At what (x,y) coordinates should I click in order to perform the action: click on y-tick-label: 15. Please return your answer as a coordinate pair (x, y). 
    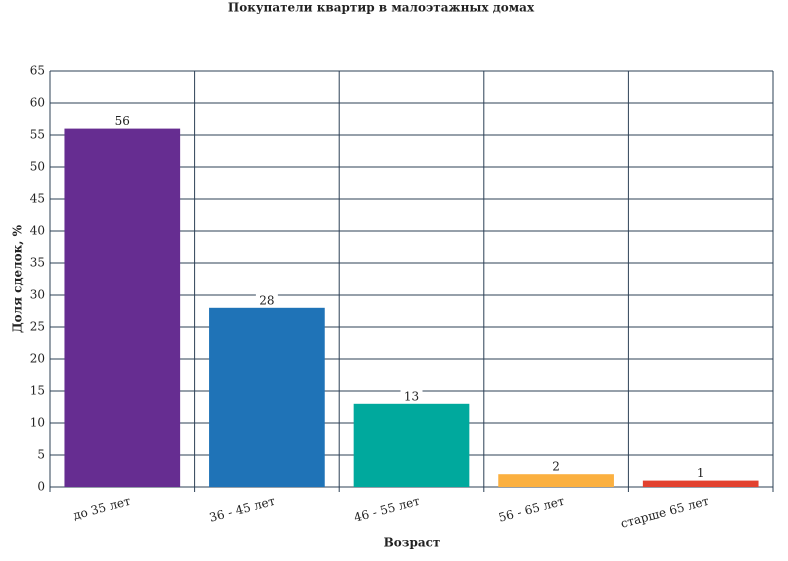
    Looking at the image, I should click on (37, 391).